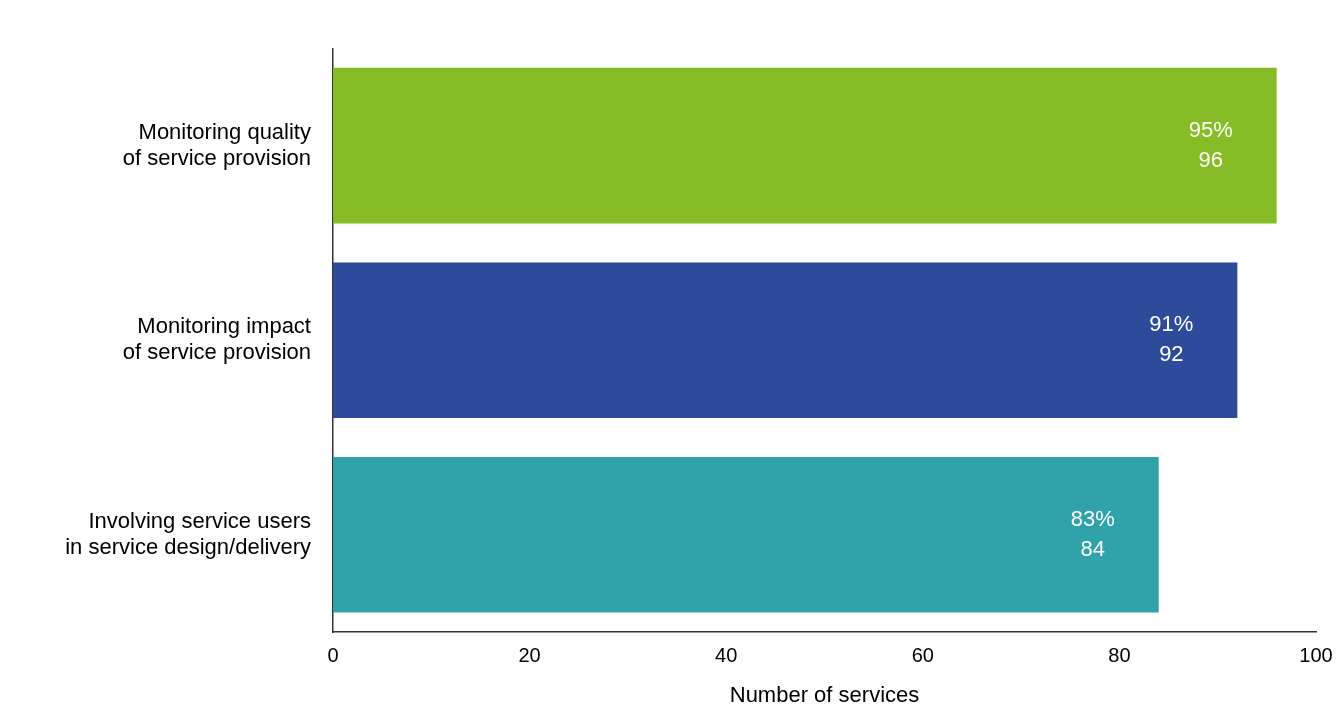 Image resolution: width=1343 pixels, height=713 pixels. What do you see at coordinates (1119, 654) in the screenshot?
I see `x-tick-label: 80` at bounding box center [1119, 654].